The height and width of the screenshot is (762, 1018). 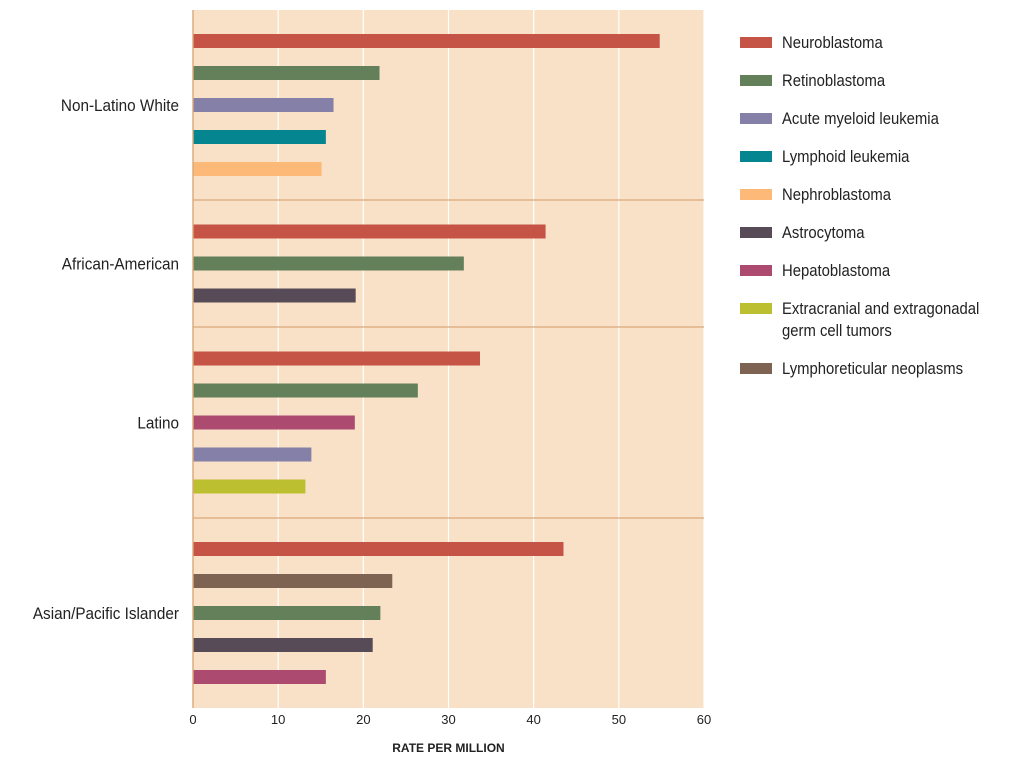 What do you see at coordinates (337, 358) in the screenshot?
I see `bar-latino-neuroblastoma` at bounding box center [337, 358].